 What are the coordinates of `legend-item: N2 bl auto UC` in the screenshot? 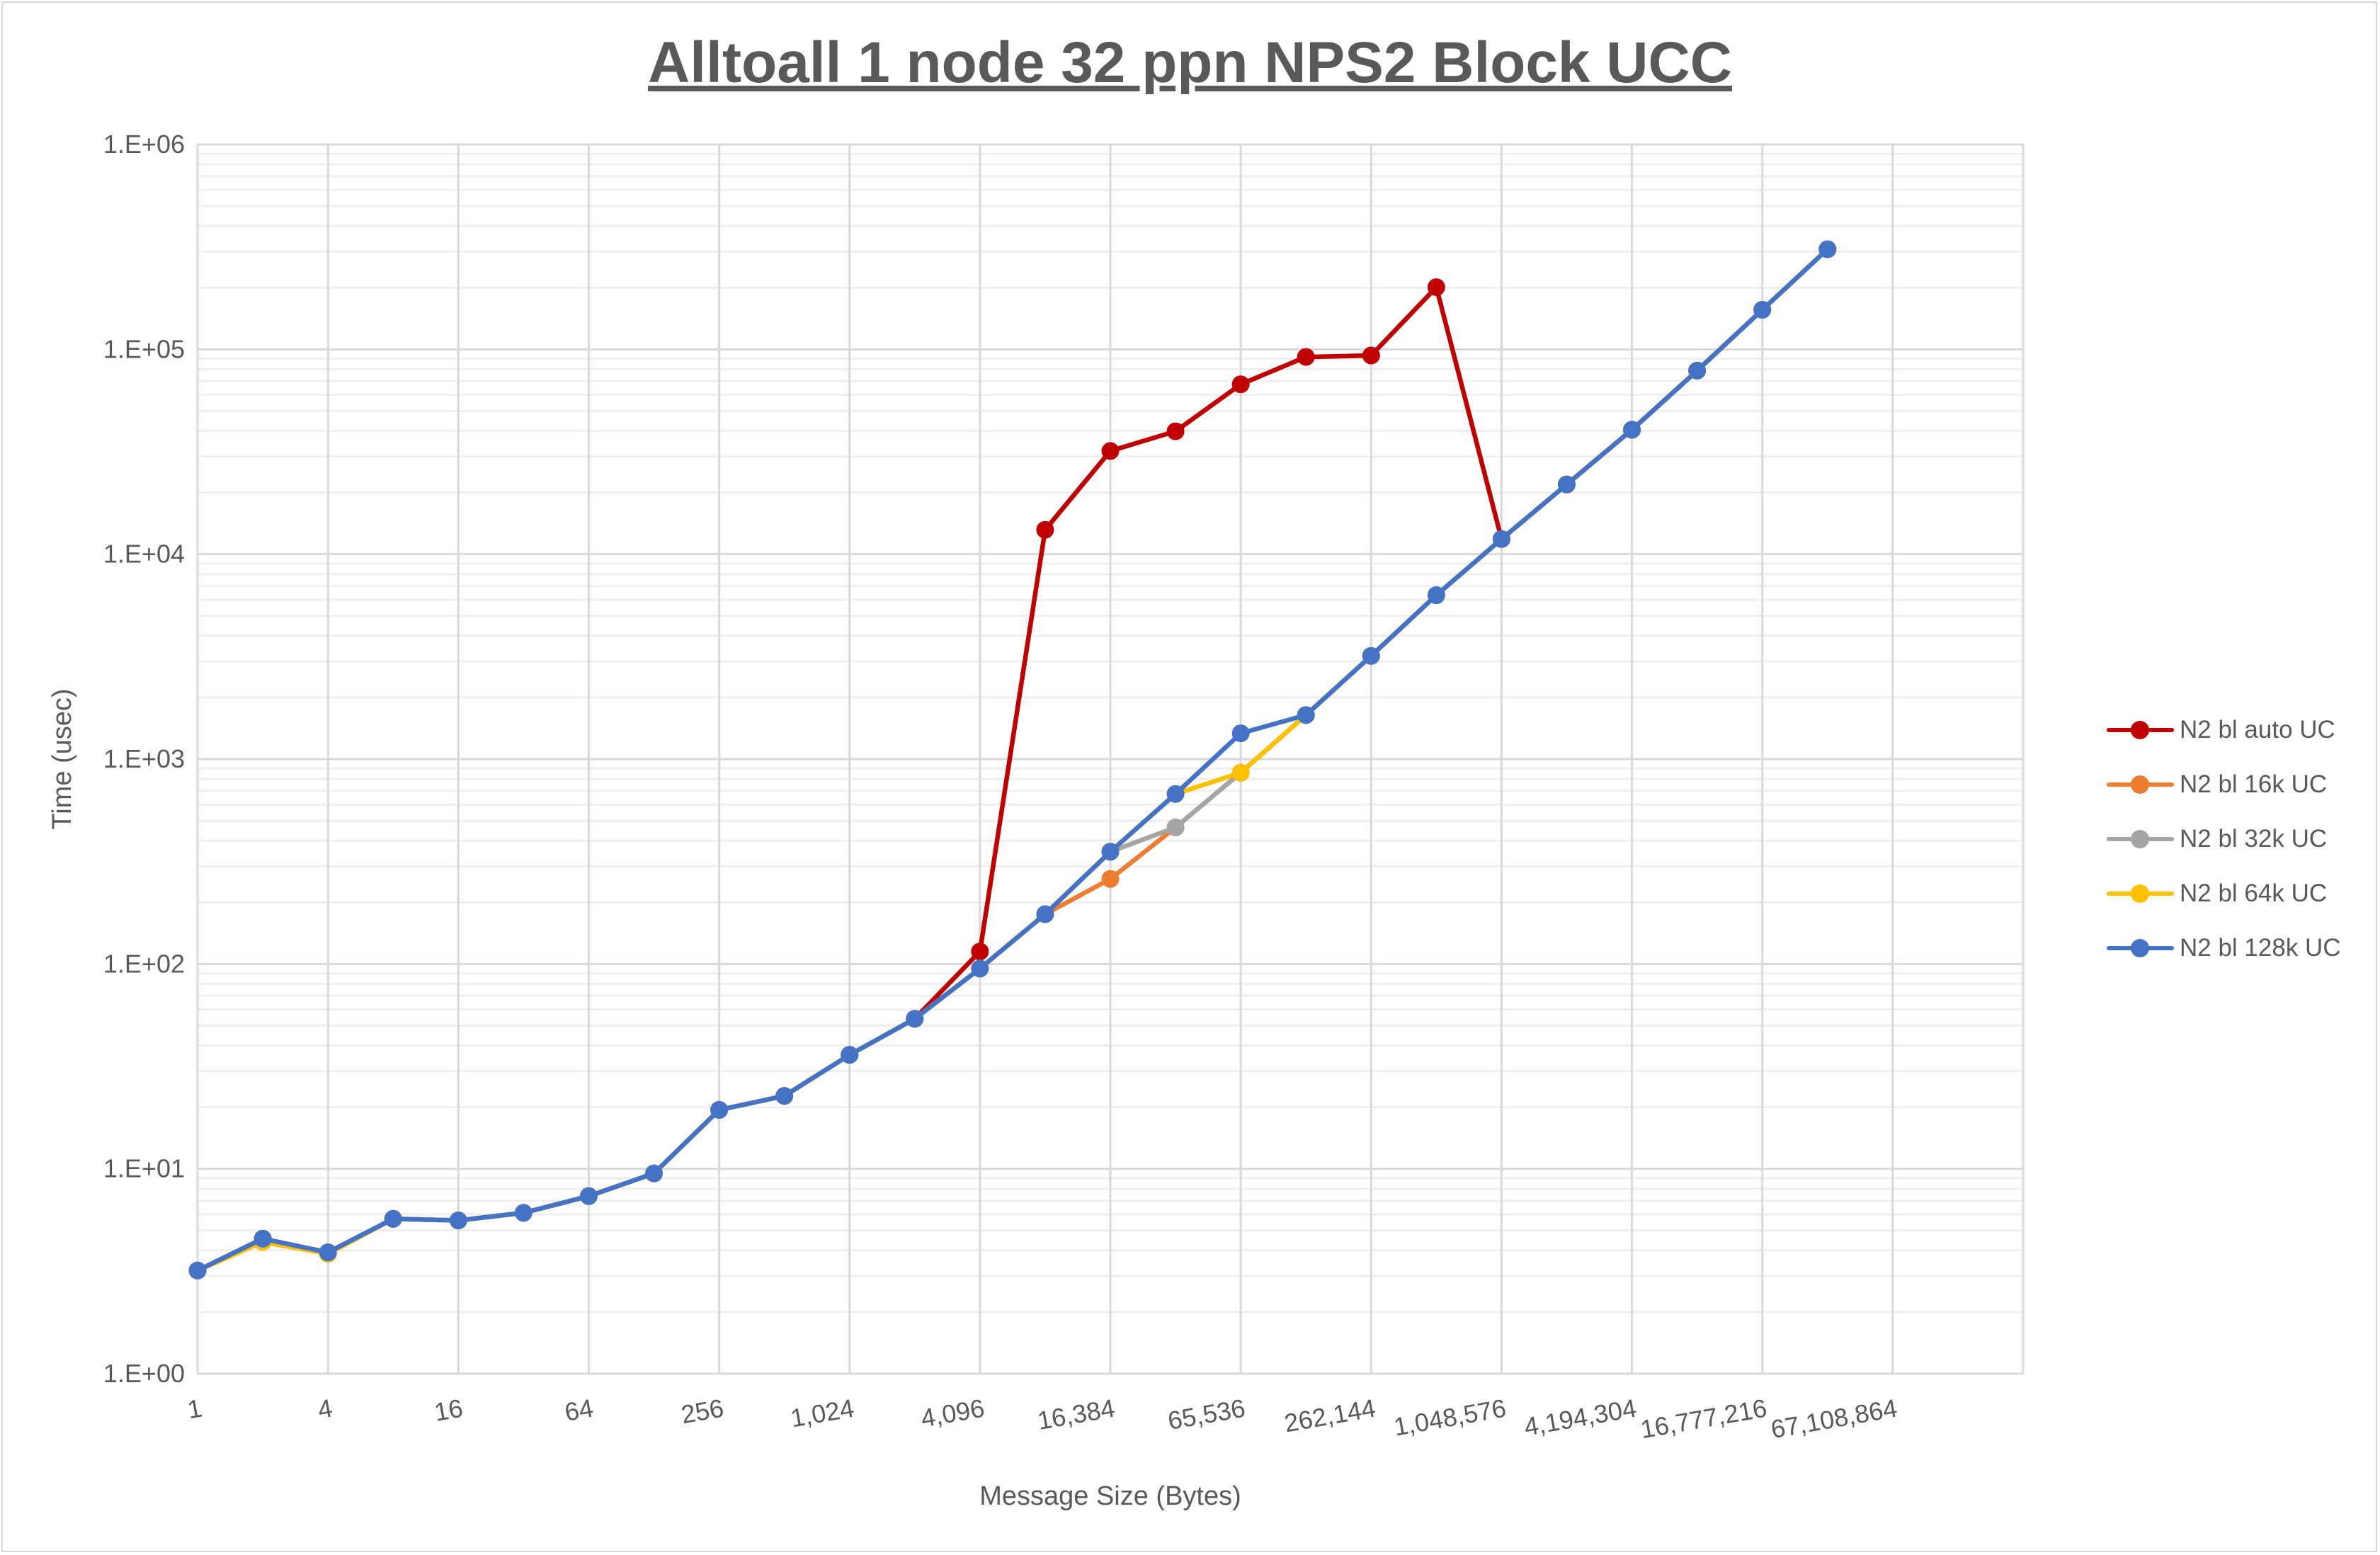 It's located at (2224, 729).